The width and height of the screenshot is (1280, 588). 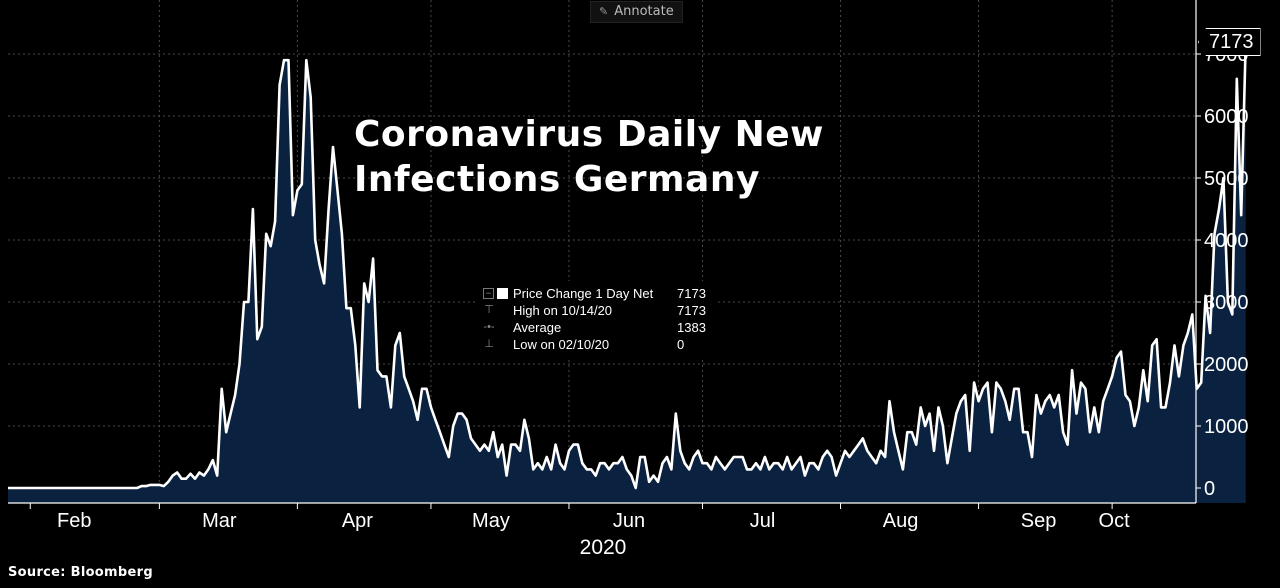 I want to click on annotate-button: ✎ Annotate, so click(x=636, y=12).